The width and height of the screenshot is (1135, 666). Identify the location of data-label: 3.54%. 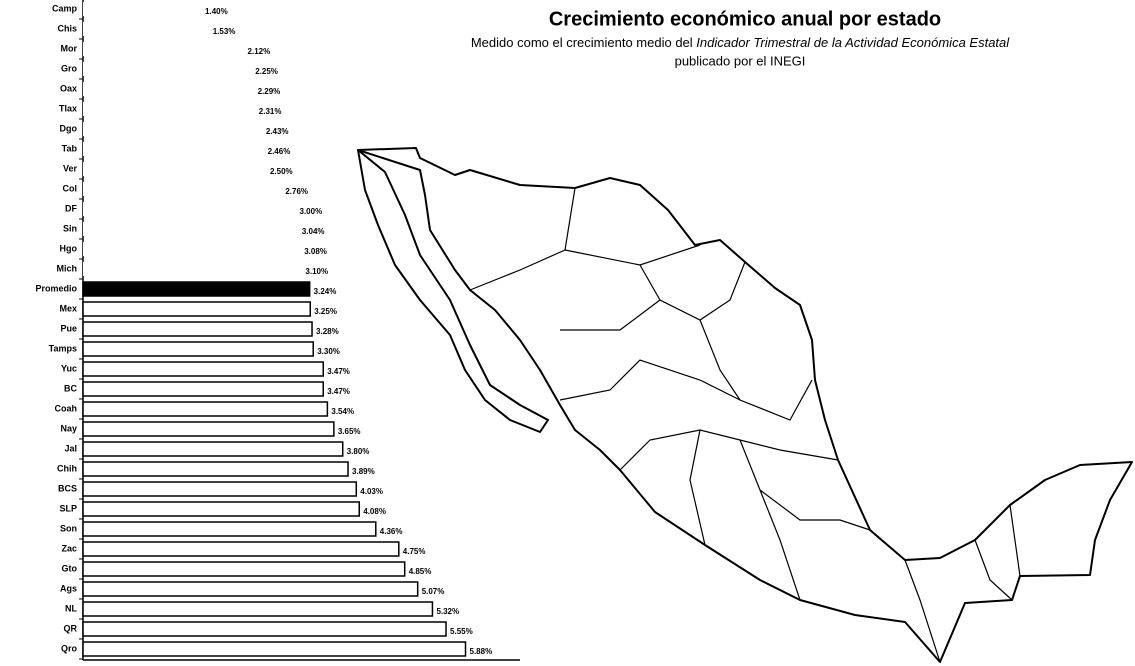
(342, 411).